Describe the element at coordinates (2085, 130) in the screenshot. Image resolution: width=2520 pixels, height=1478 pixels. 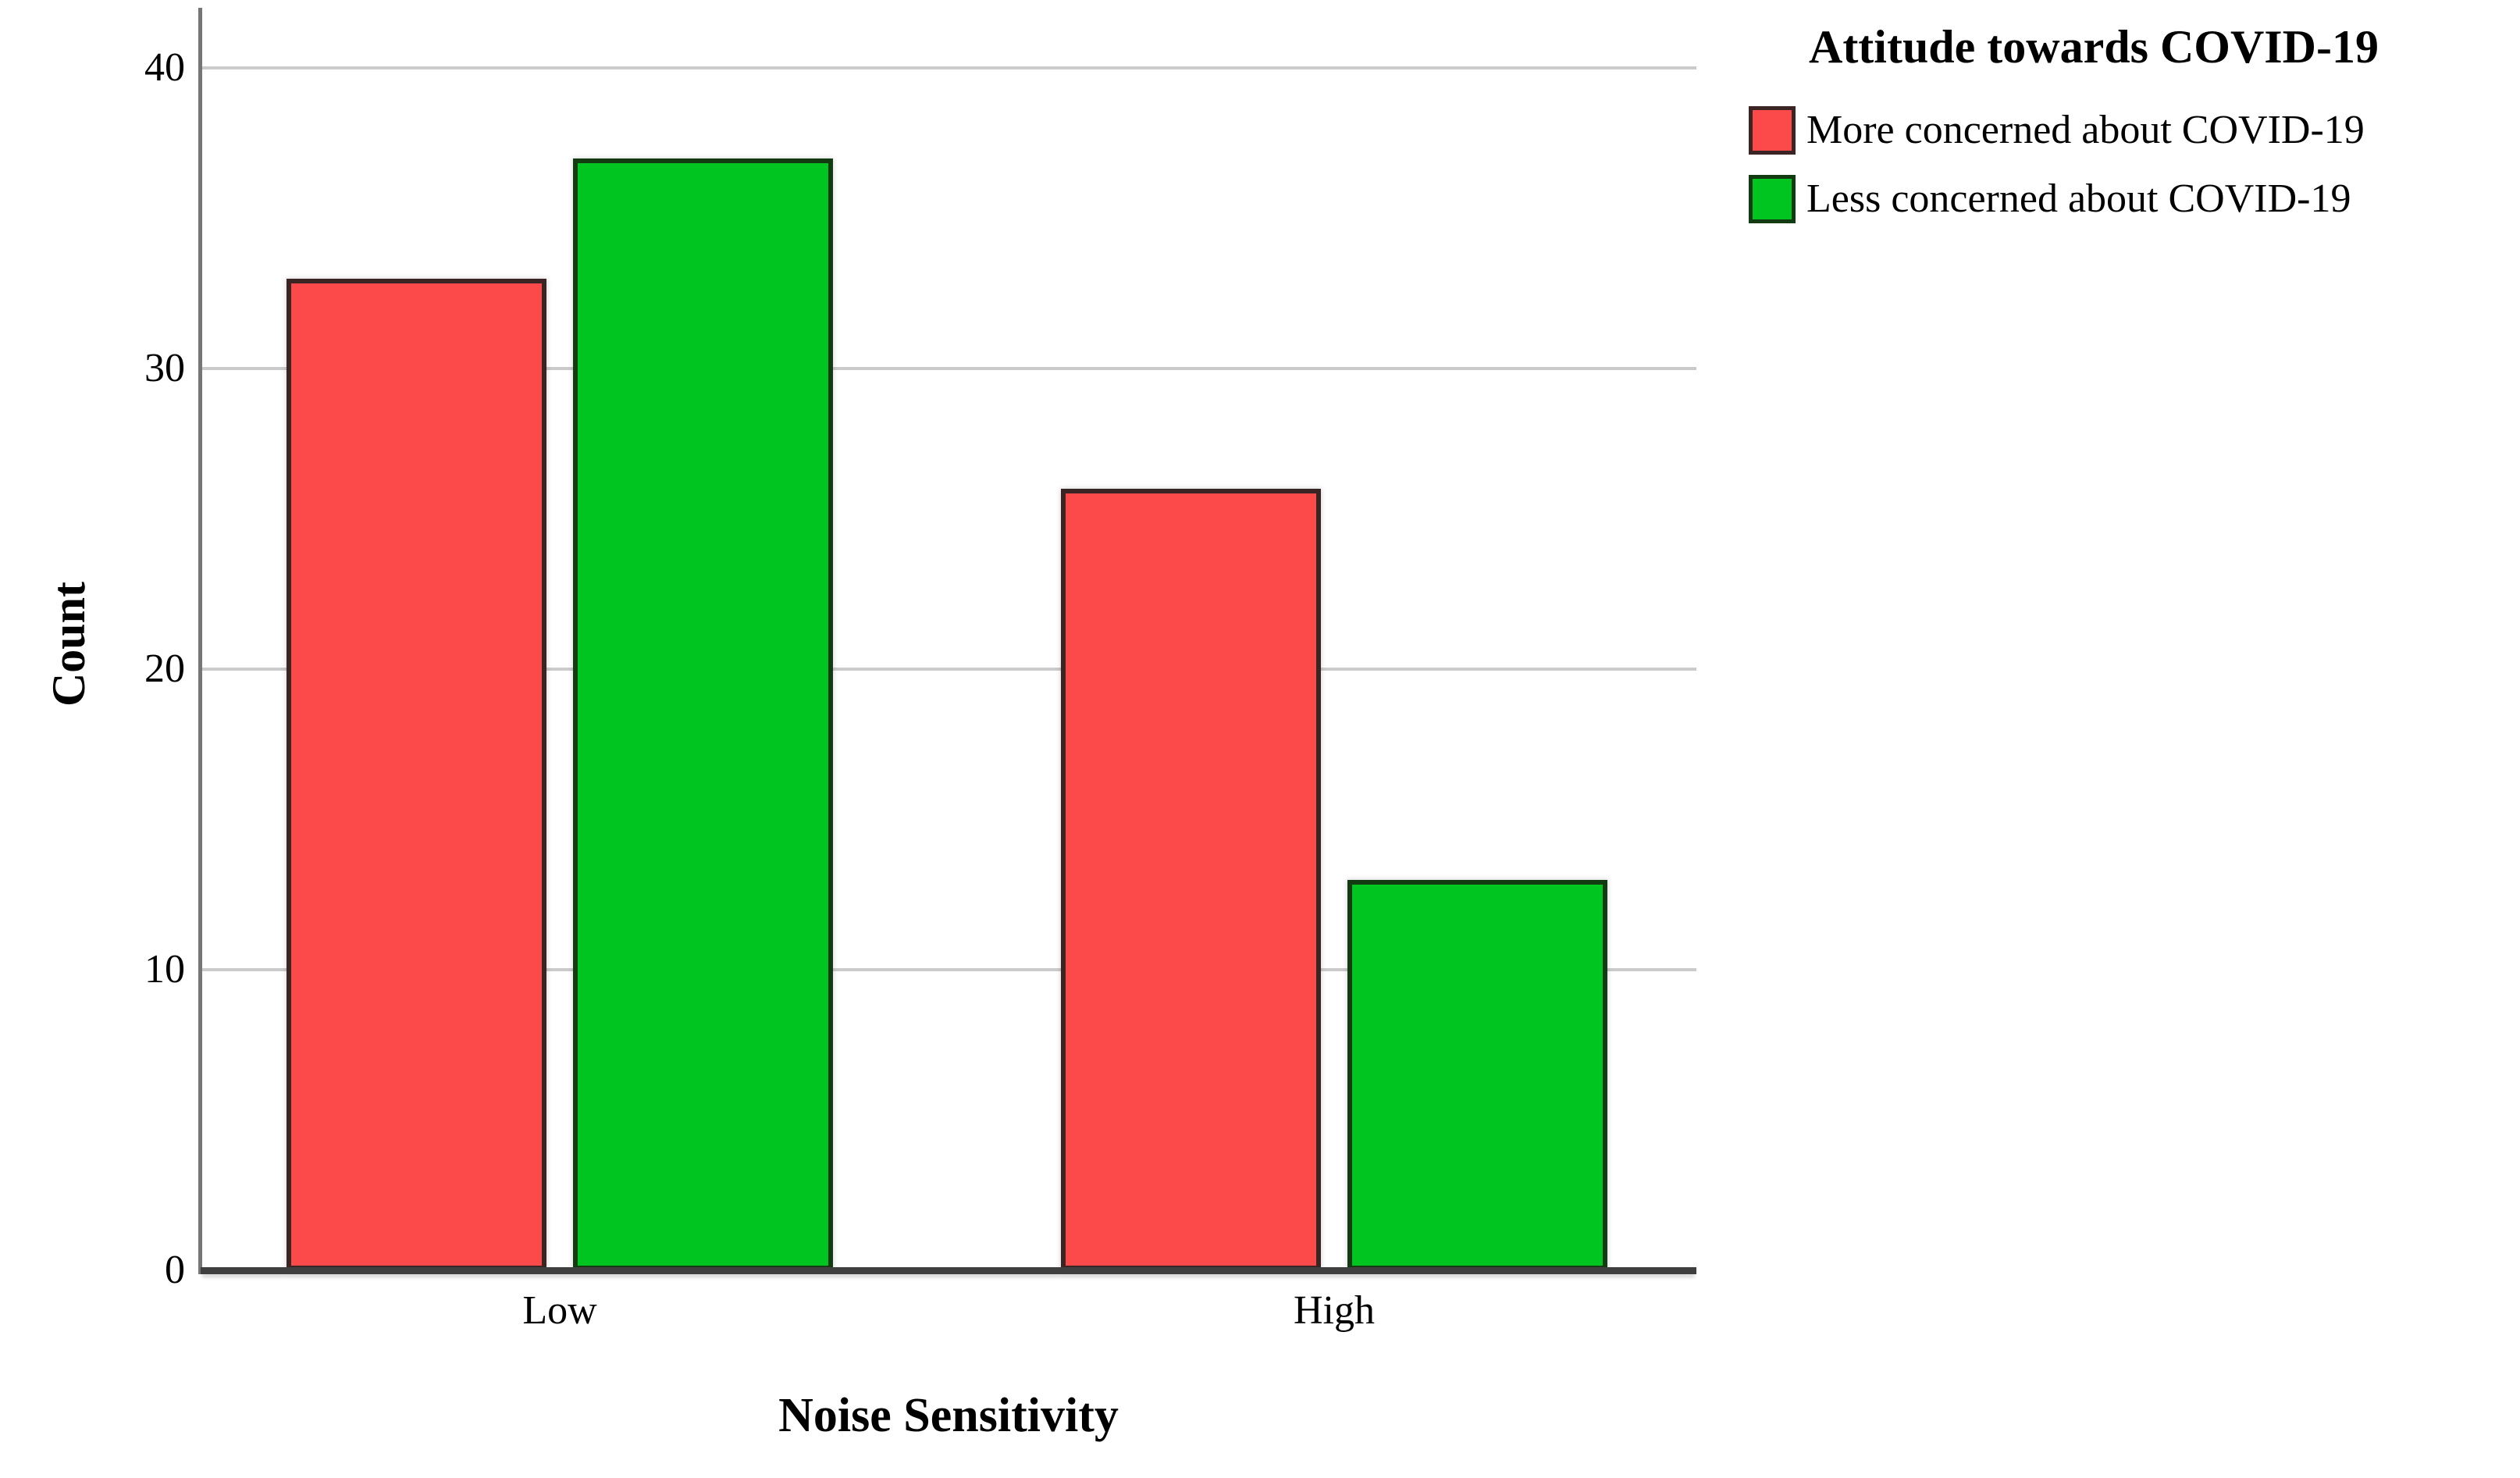
I see `legend-item-label: More concerned about COVID-19` at that location.